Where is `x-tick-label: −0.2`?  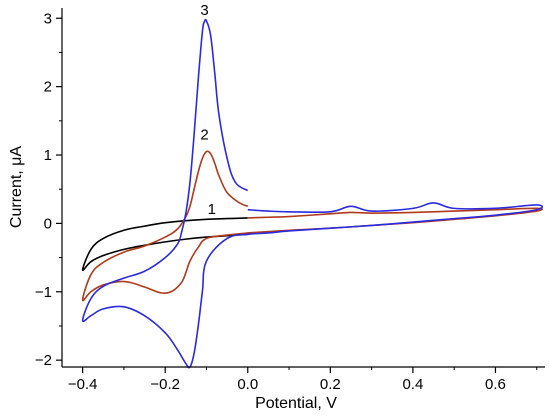
x-tick-label: −0.2 is located at coordinates (165, 384).